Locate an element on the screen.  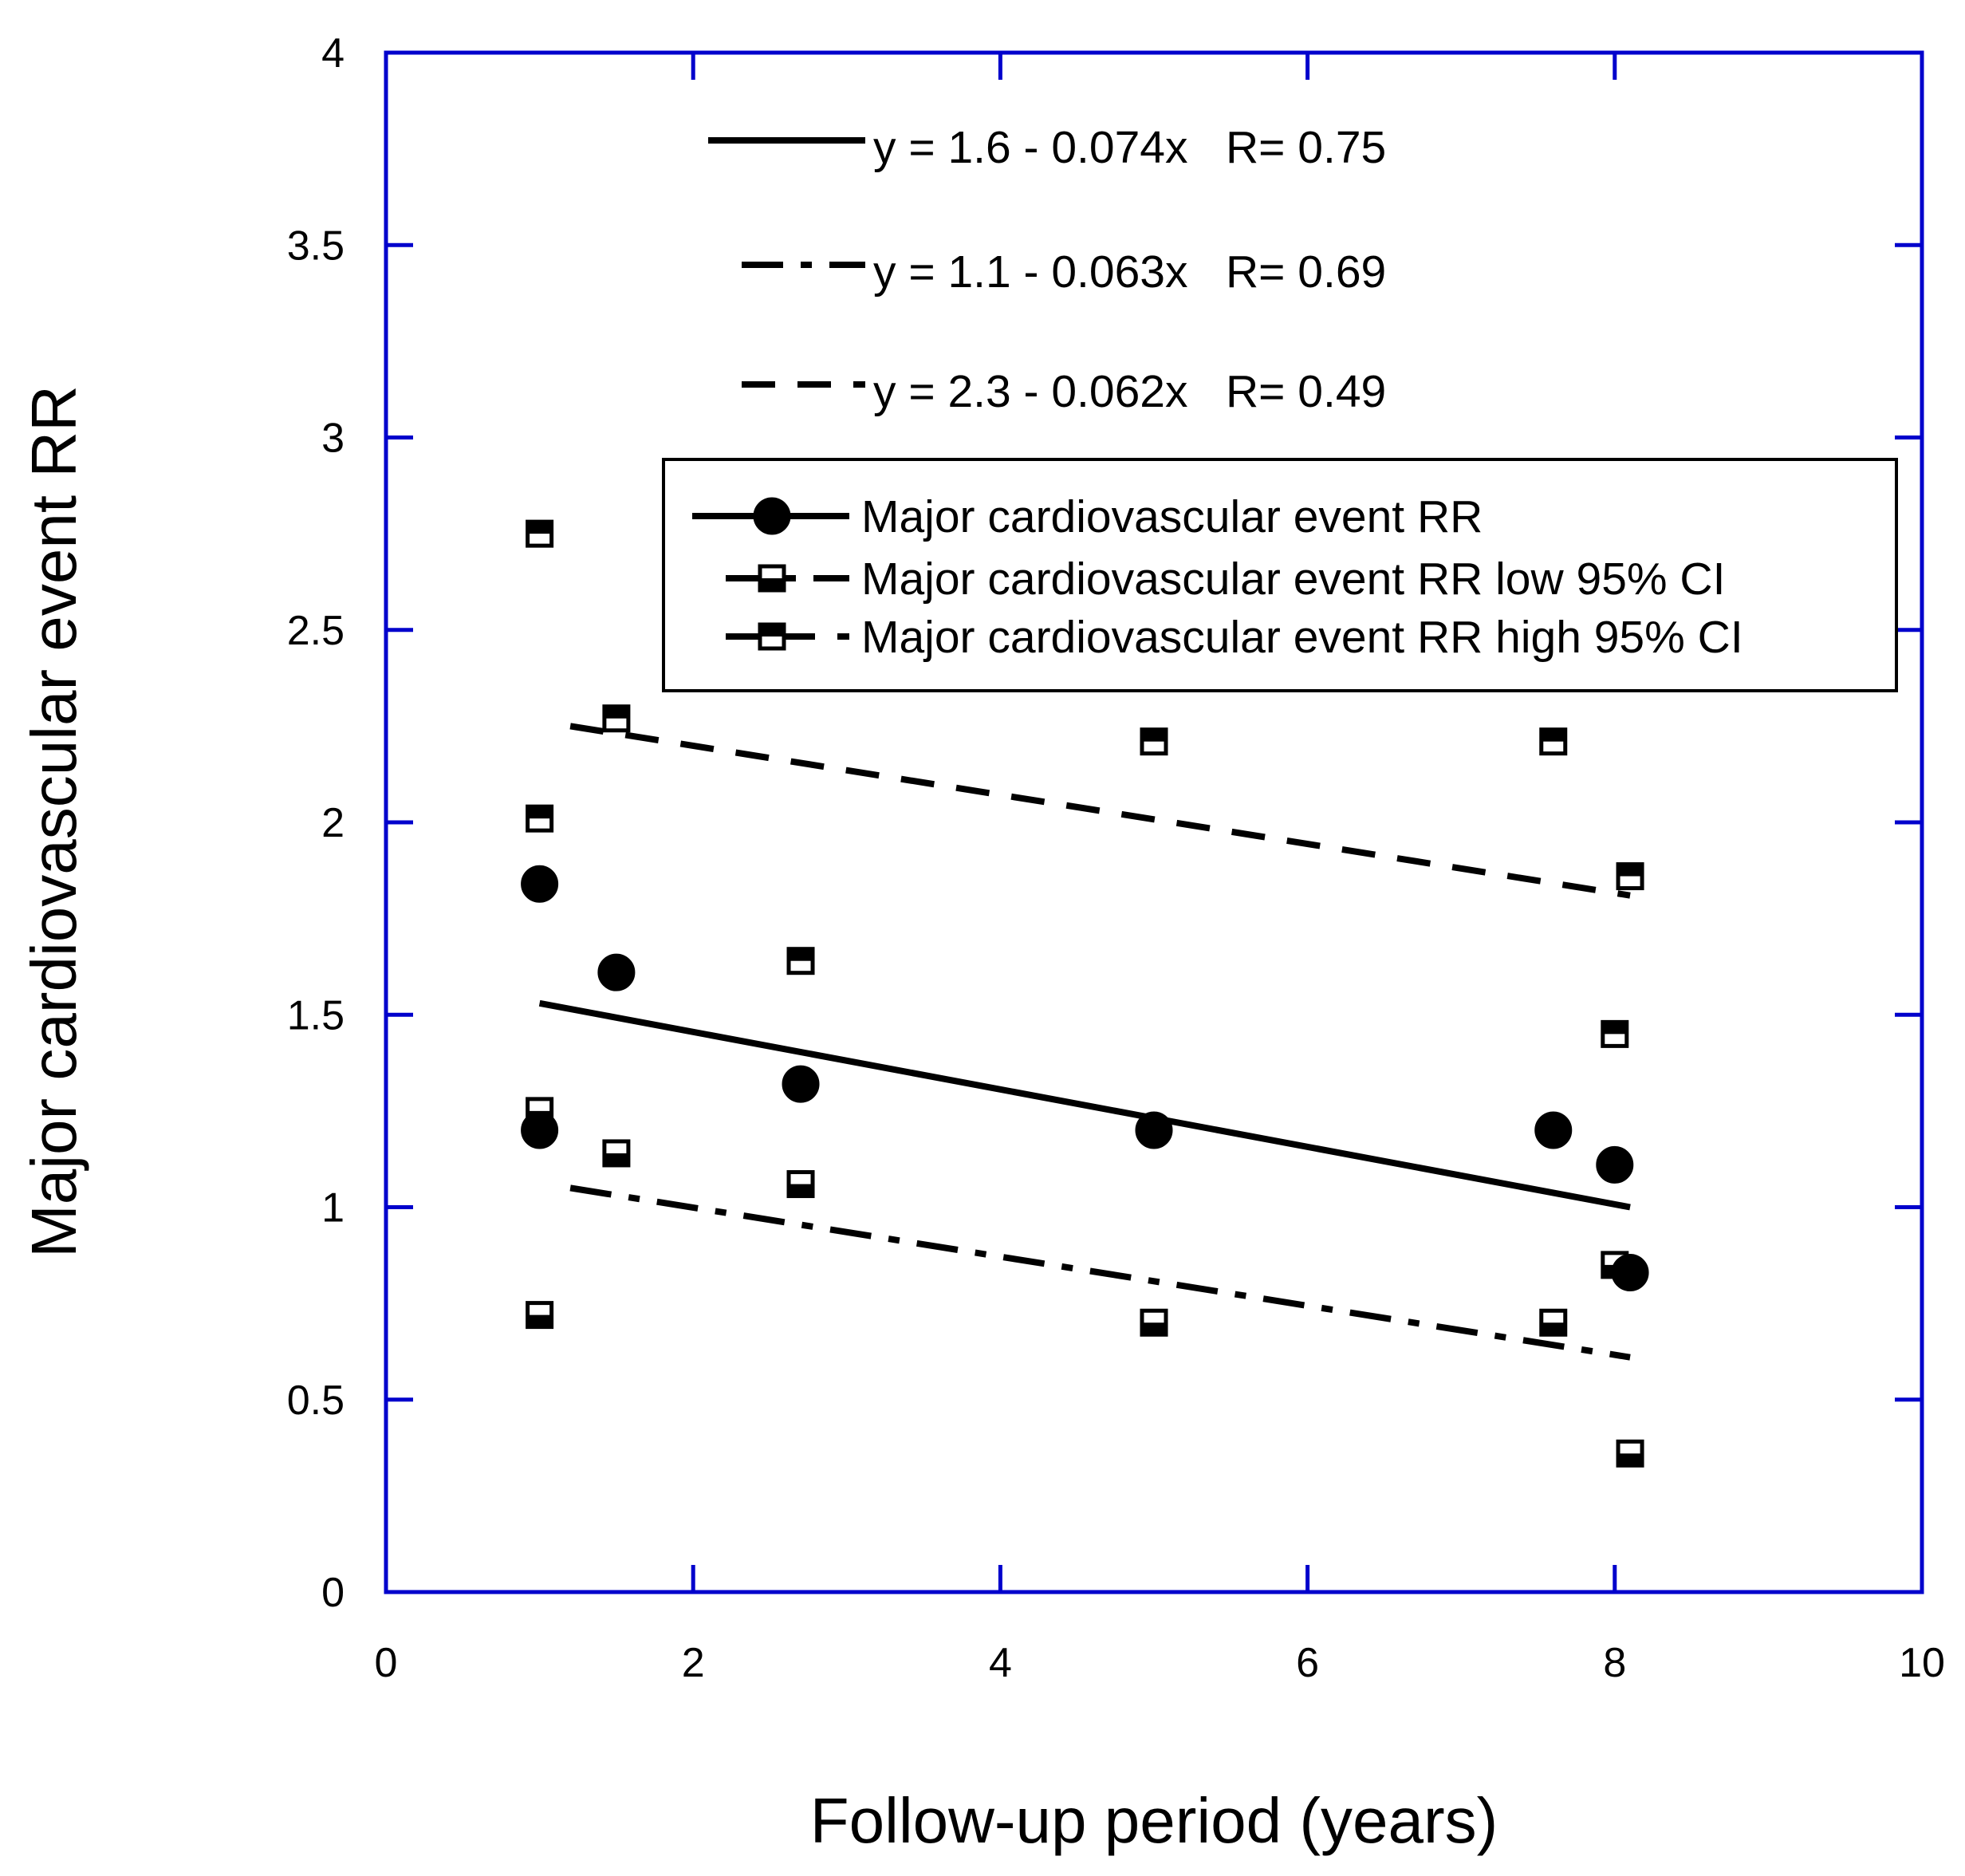
x-axis-title: Follow-up period (years) is located at coordinates (1154, 1821).